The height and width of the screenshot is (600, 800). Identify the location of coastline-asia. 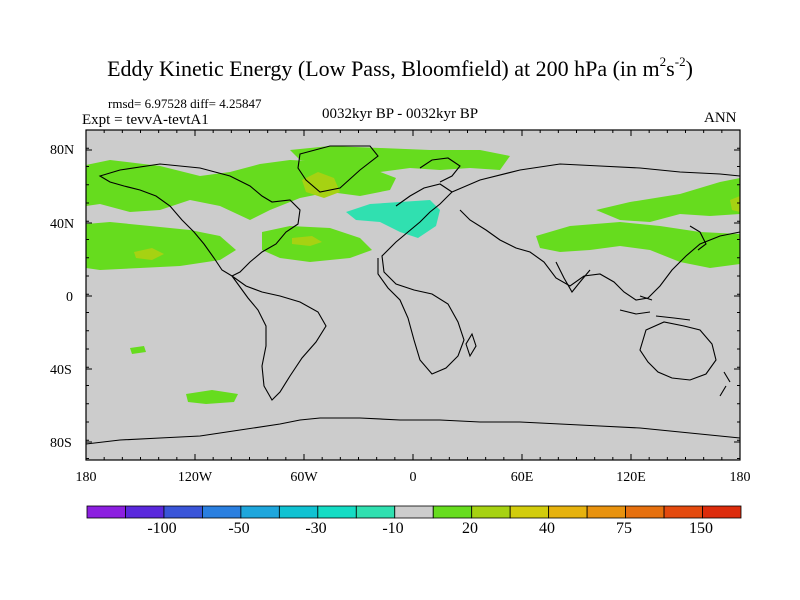
(595, 232).